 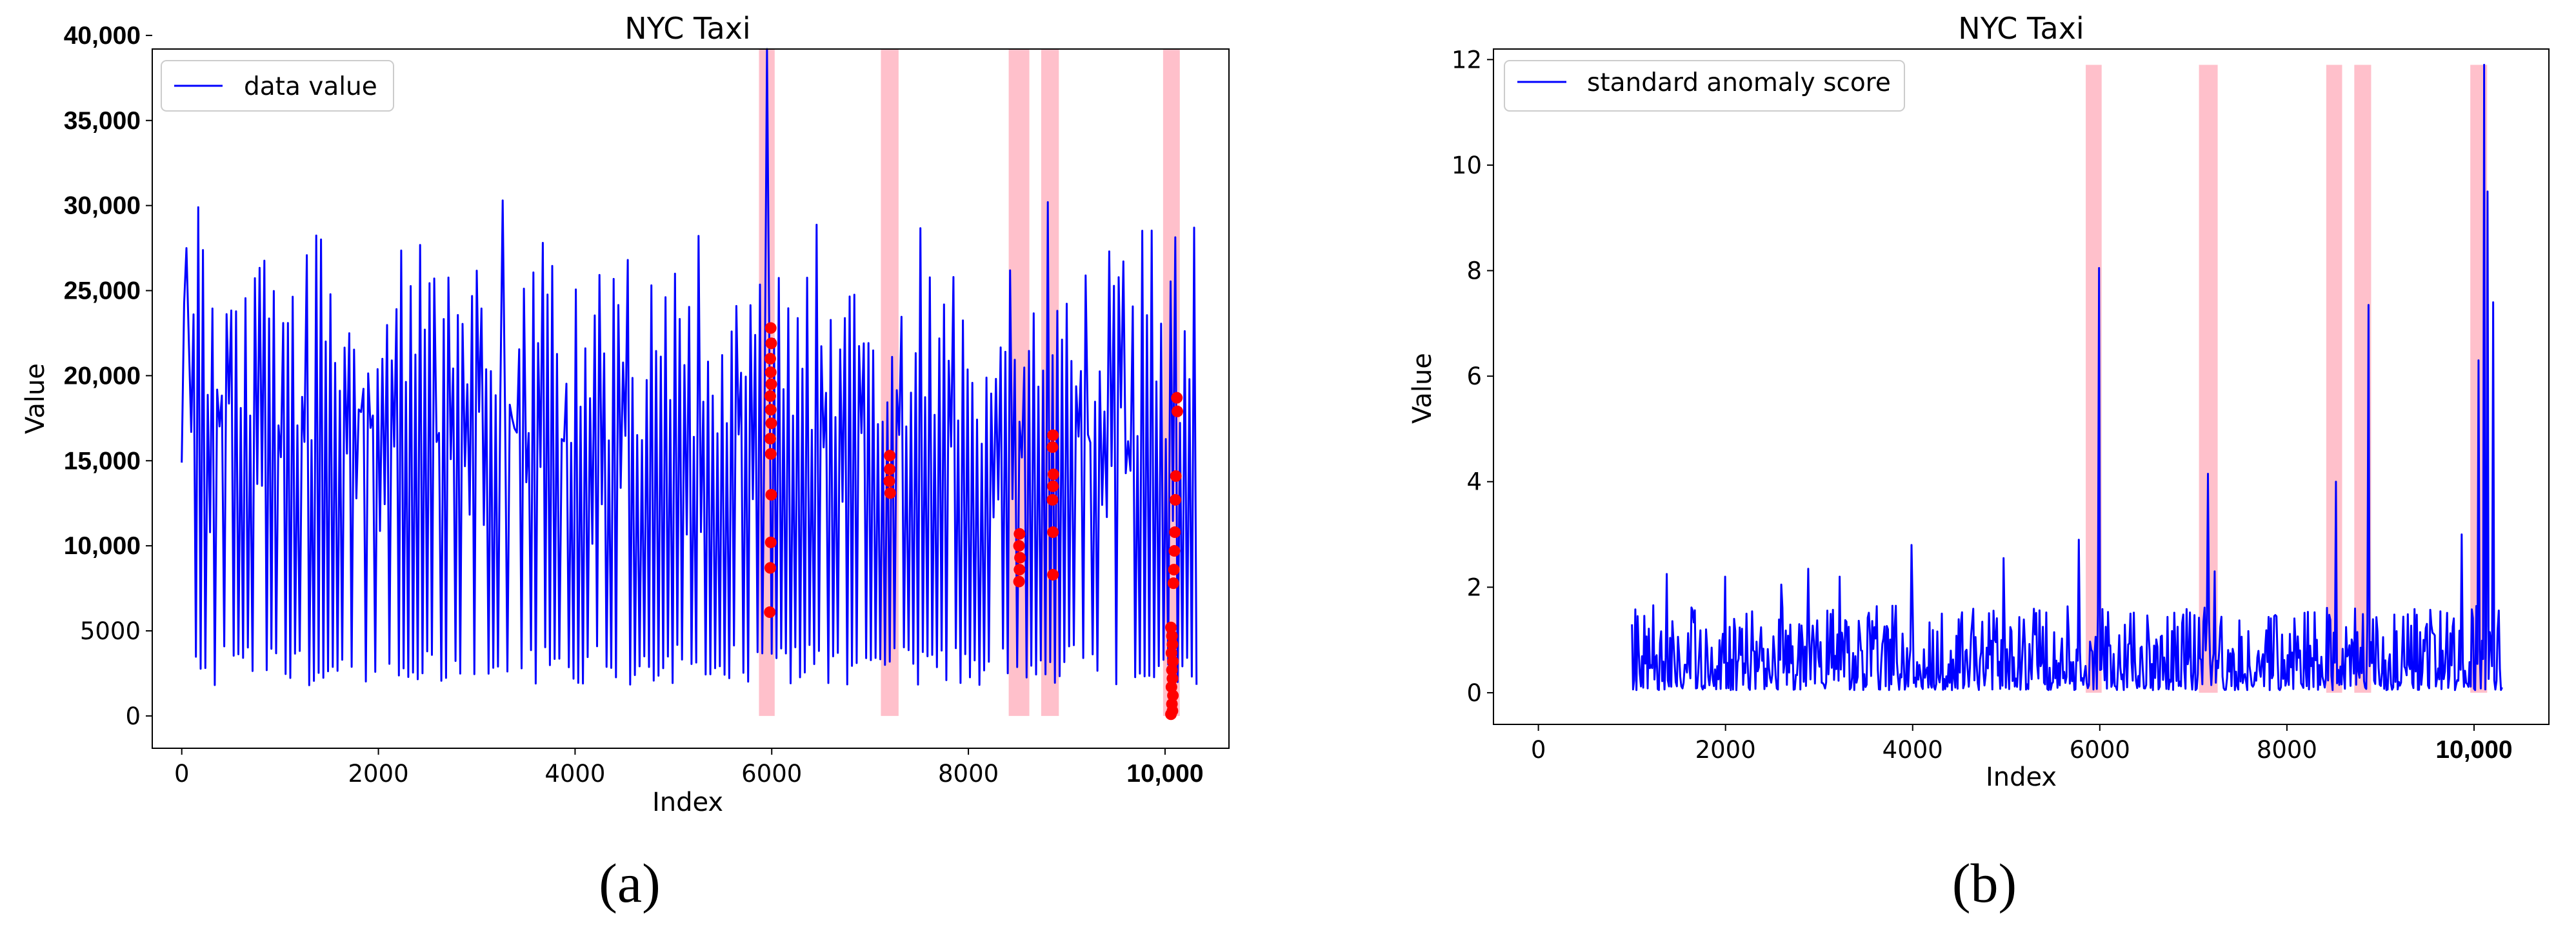 I want to click on panel-a-legend-box, so click(x=277, y=86).